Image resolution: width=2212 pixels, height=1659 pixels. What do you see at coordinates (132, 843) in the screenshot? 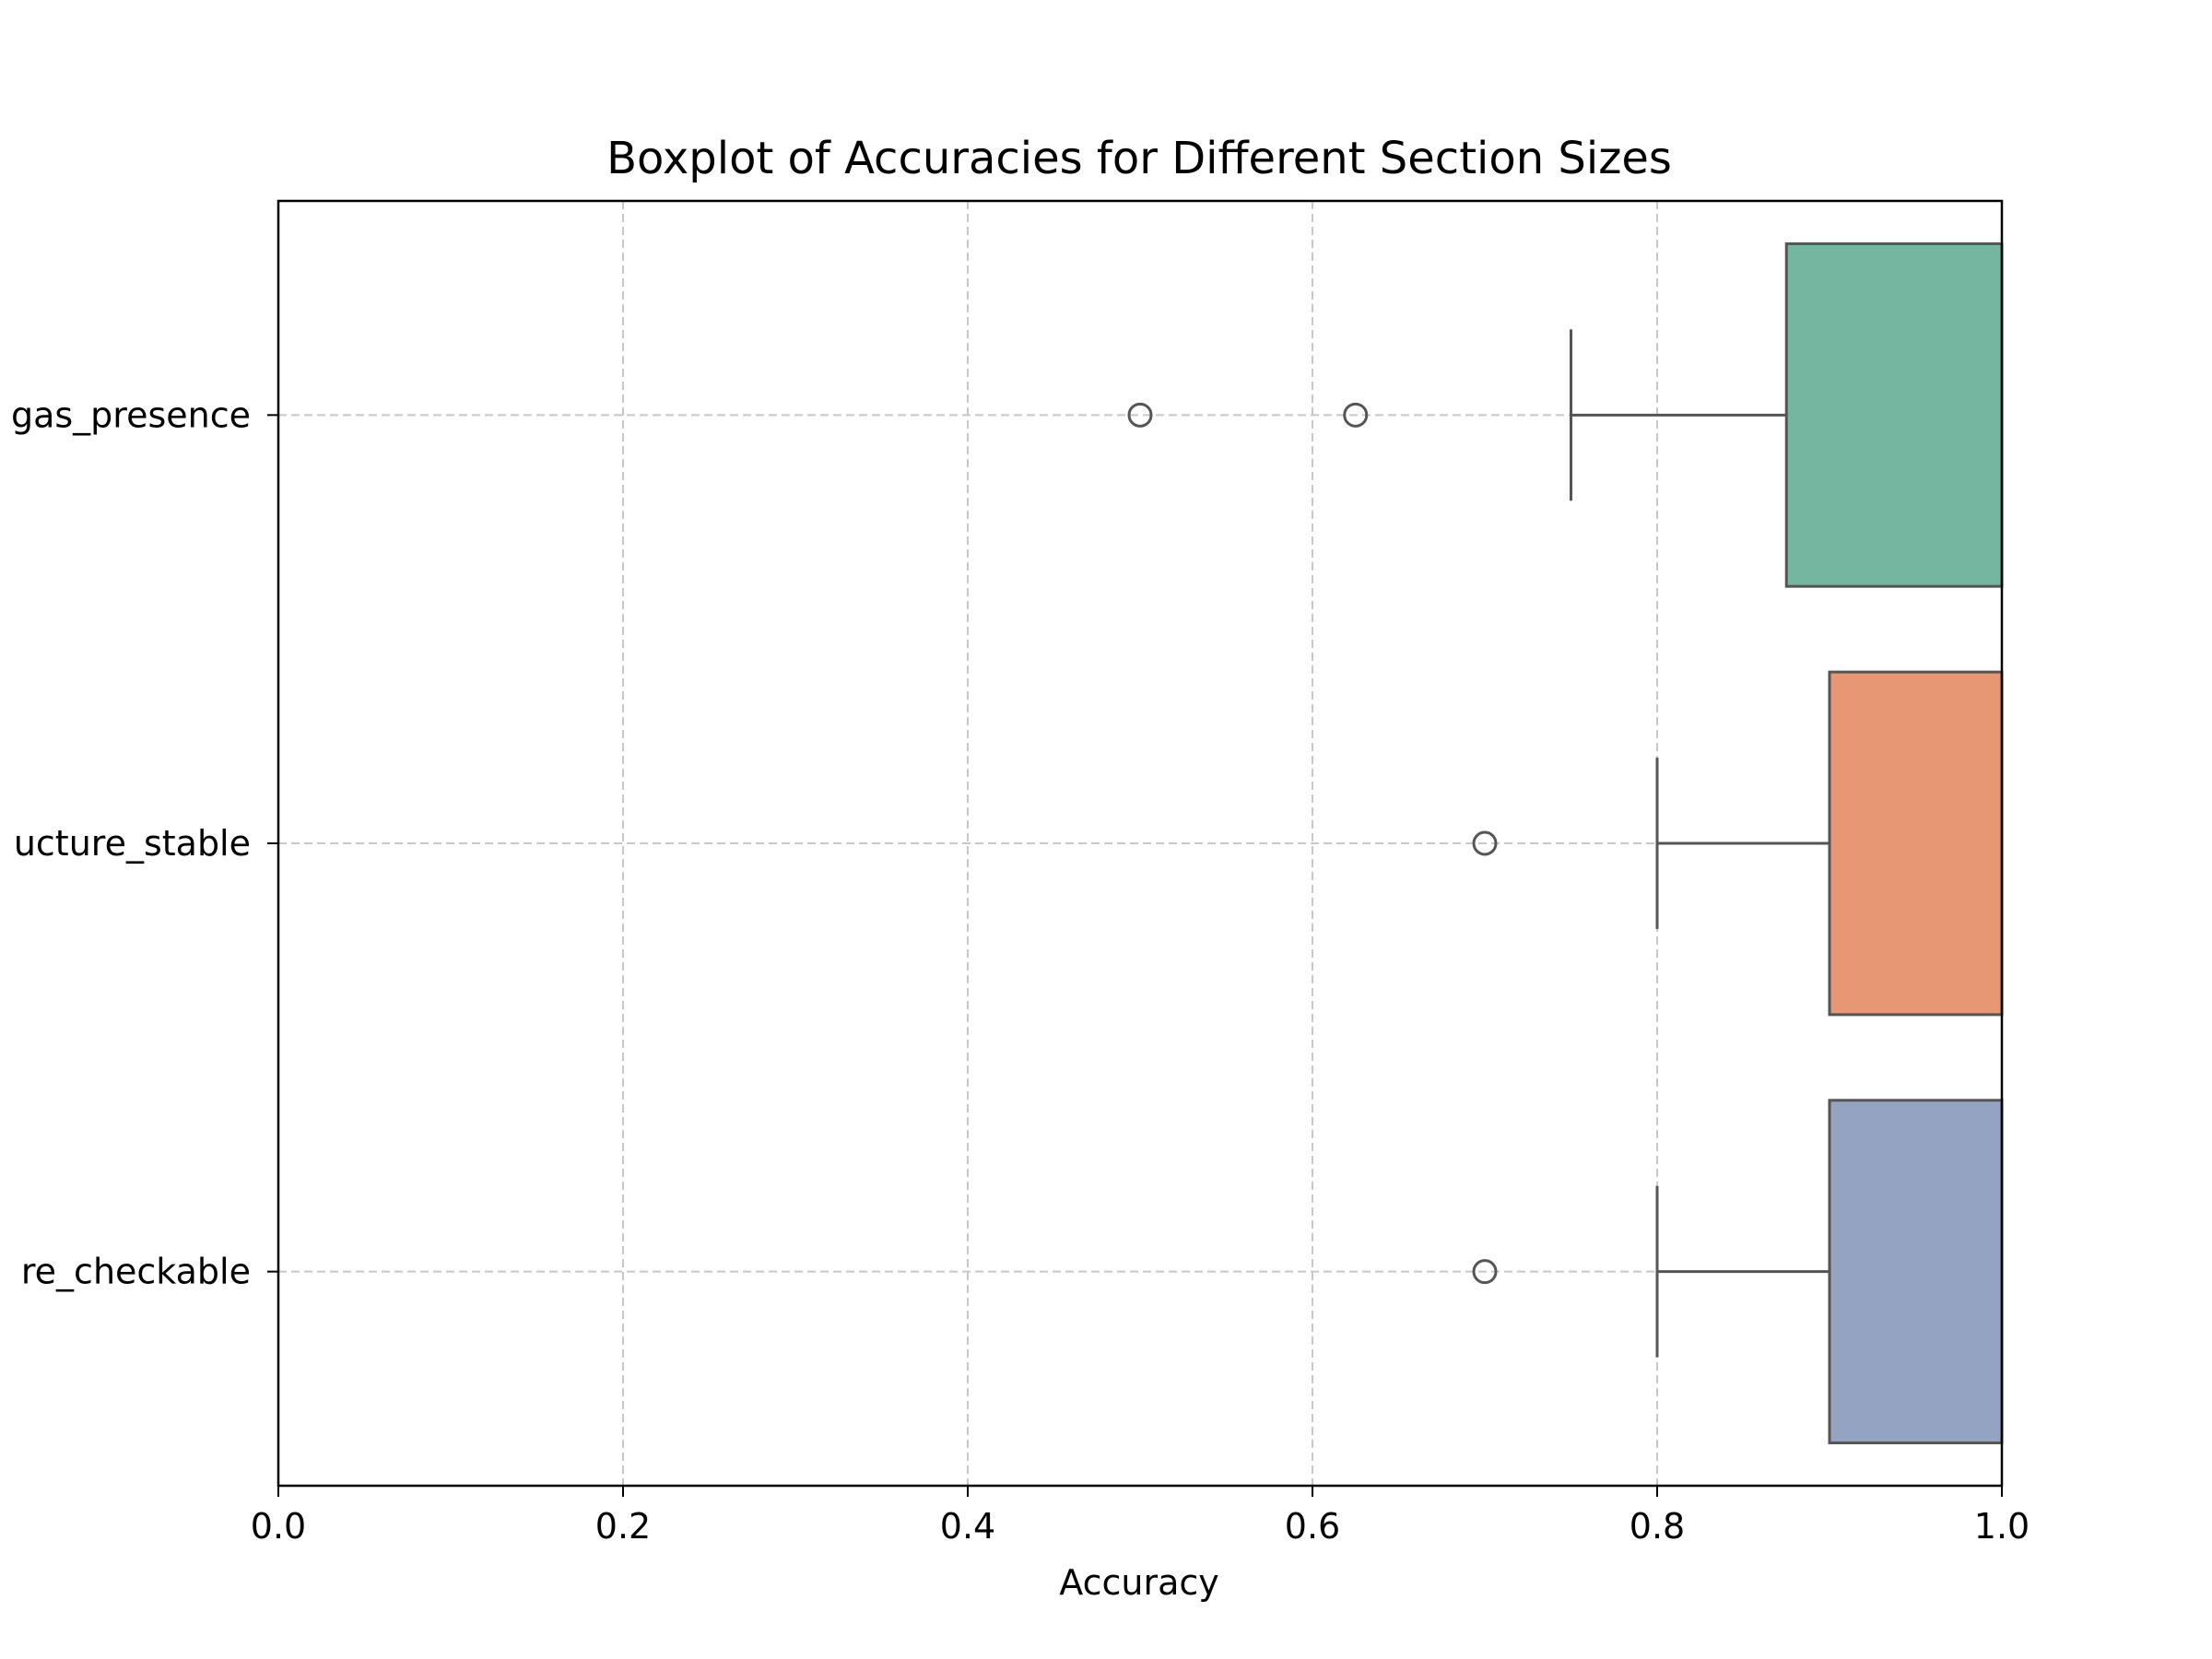
I see `y-tick-label: ucture_stable` at bounding box center [132, 843].